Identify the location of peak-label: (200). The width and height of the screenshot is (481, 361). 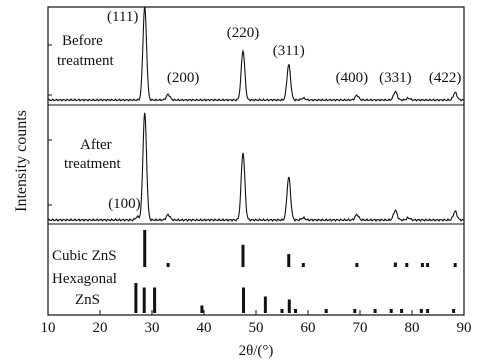
(183, 78).